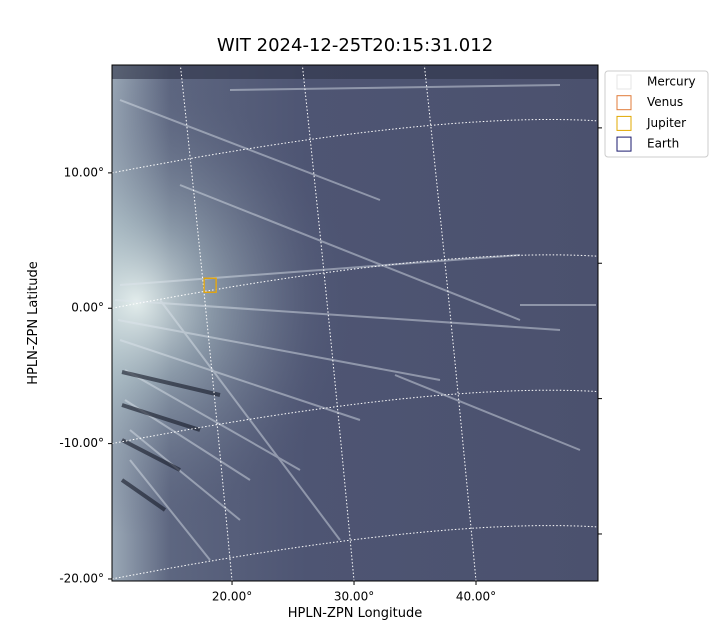 The image size is (720, 644). Describe the element at coordinates (87, 308) in the screenshot. I see `y-tick-label: 0.00°` at that location.